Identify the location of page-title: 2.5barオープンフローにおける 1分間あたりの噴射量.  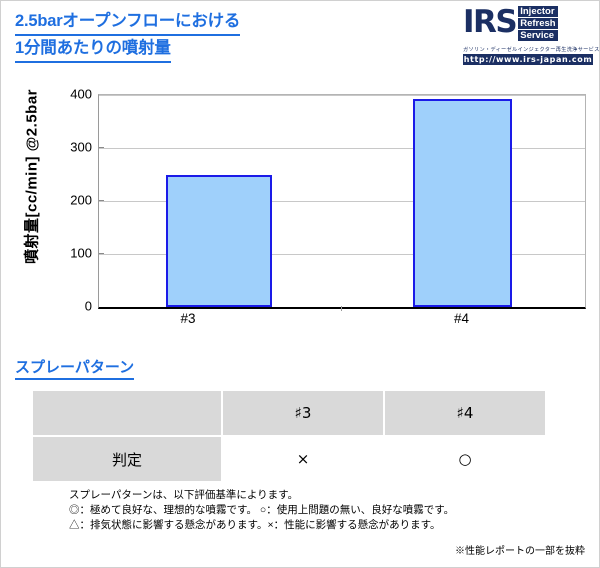
(195, 36).